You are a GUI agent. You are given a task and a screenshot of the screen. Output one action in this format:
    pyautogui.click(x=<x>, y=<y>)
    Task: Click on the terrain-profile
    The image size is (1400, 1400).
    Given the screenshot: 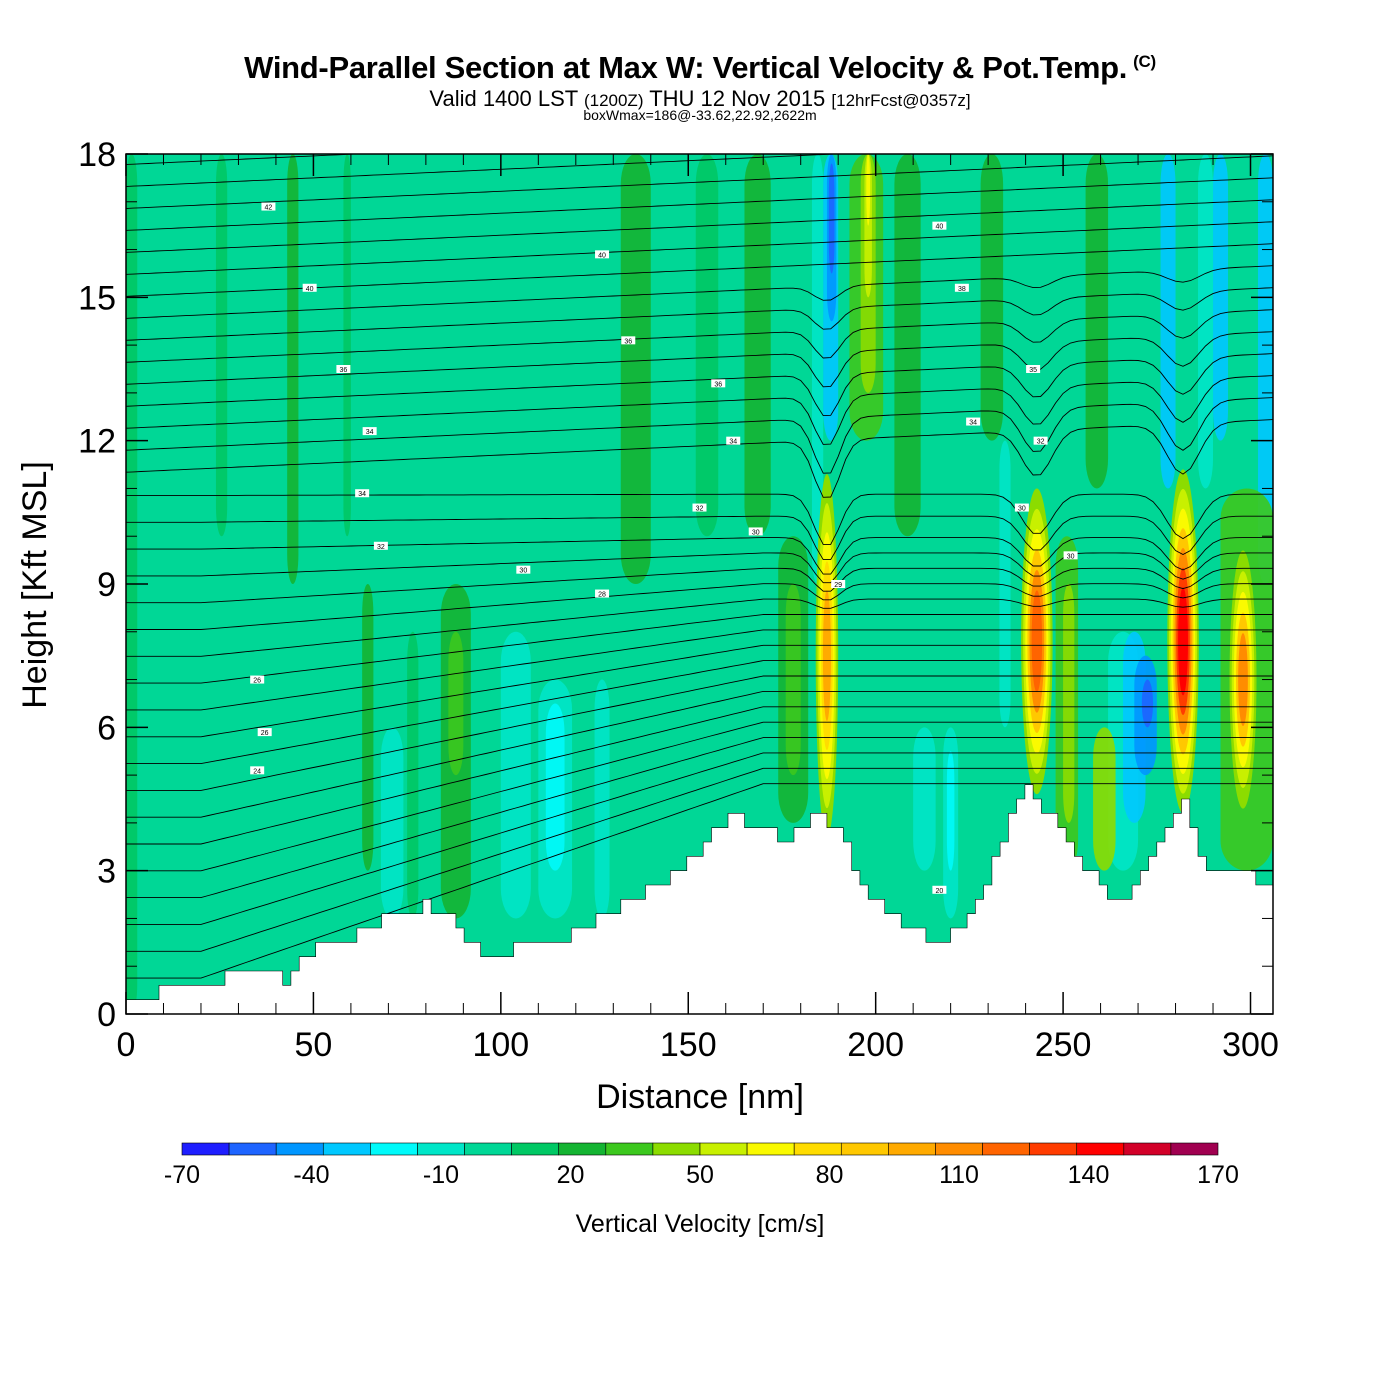 What is the action you would take?
    pyautogui.click(x=699, y=899)
    